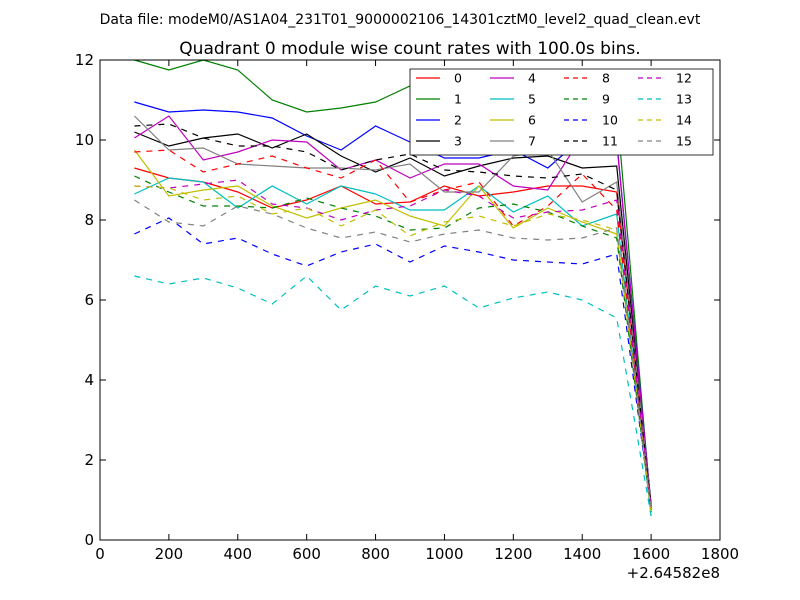 This screenshot has height=600, width=800. Describe the element at coordinates (84, 140) in the screenshot. I see `y-tick-label: 10` at that location.